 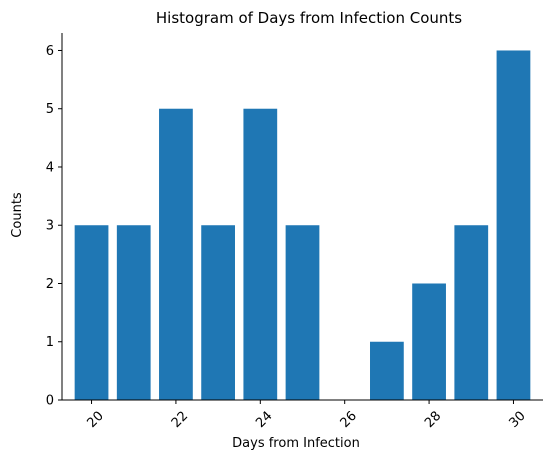 What do you see at coordinates (50, 342) in the screenshot?
I see `y-tick-label-1: 1` at bounding box center [50, 342].